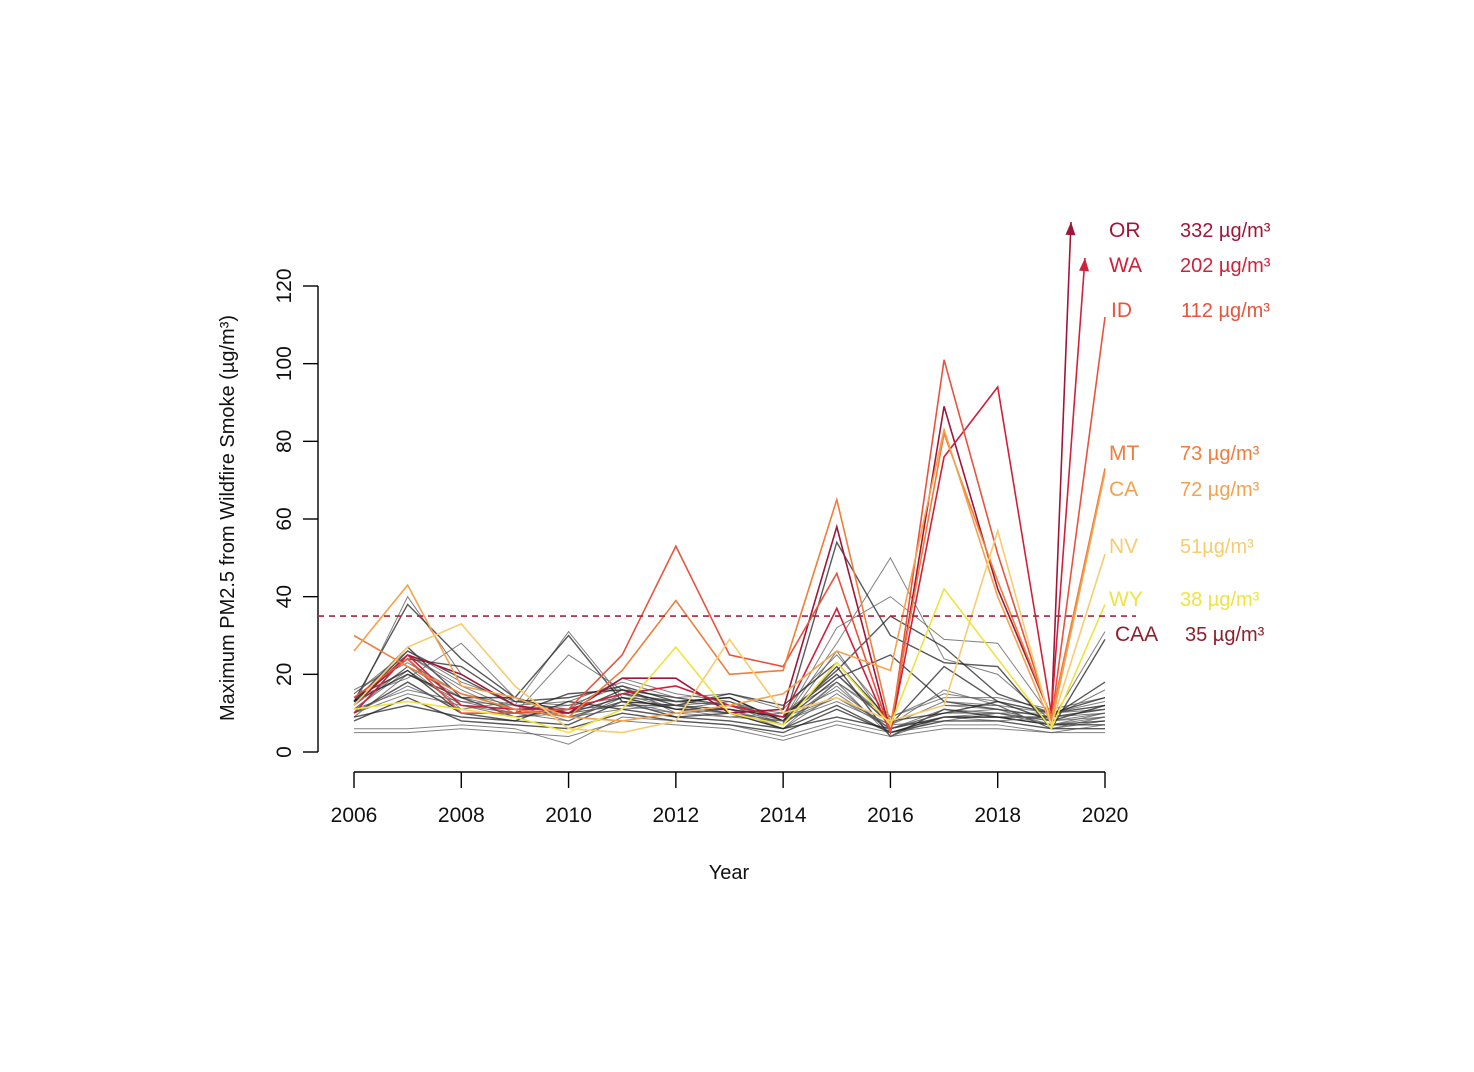  I want to click on y-ticks: 0 20 40 60 80 100 120, so click(295, 513).